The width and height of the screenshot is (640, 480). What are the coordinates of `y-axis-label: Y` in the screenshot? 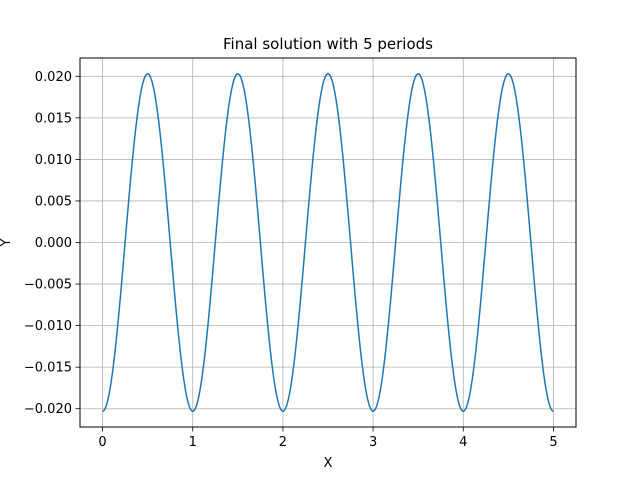 It's located at (7, 242).